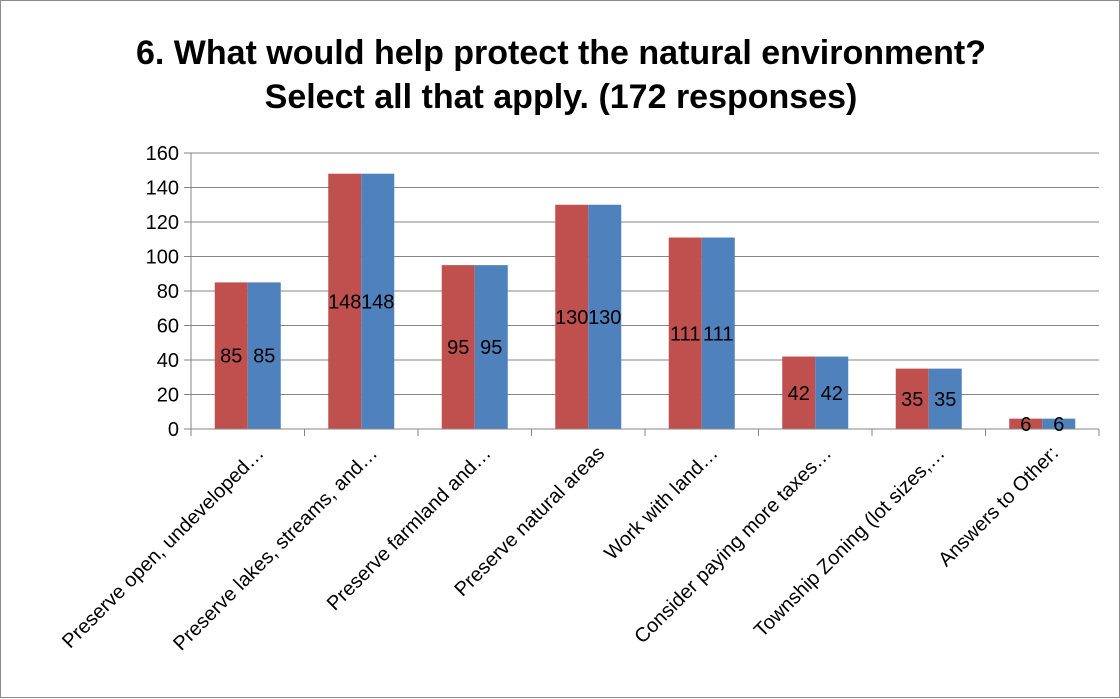 The image size is (1120, 699). Describe the element at coordinates (173, 430) in the screenshot. I see `y-tick-label: 0` at that location.